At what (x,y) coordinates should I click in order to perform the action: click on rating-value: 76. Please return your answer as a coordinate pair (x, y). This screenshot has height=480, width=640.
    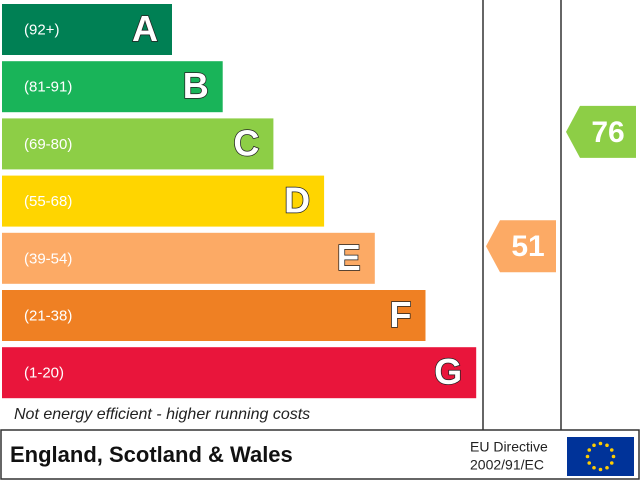
    Looking at the image, I should click on (607, 132).